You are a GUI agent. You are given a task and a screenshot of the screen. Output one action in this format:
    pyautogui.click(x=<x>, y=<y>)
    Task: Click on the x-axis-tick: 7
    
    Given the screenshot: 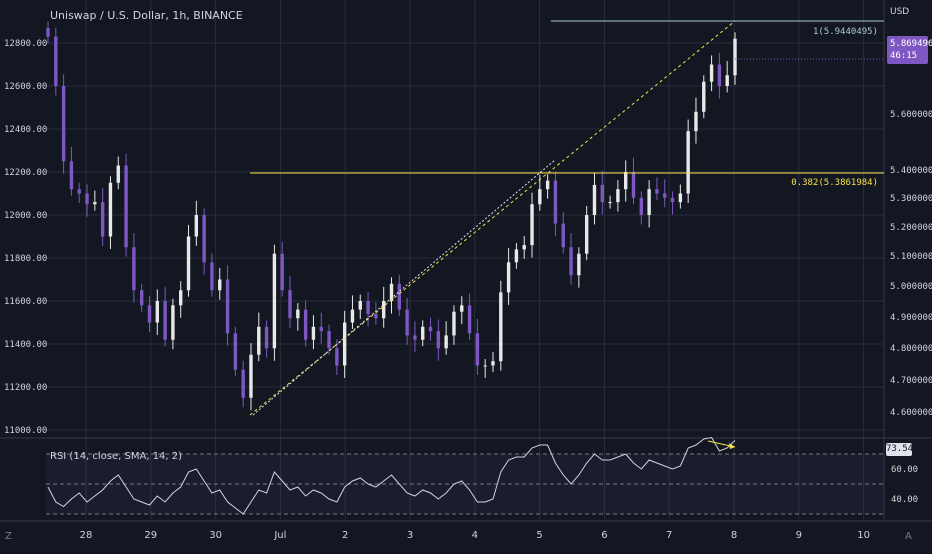 What is the action you would take?
    pyautogui.click(x=669, y=535)
    